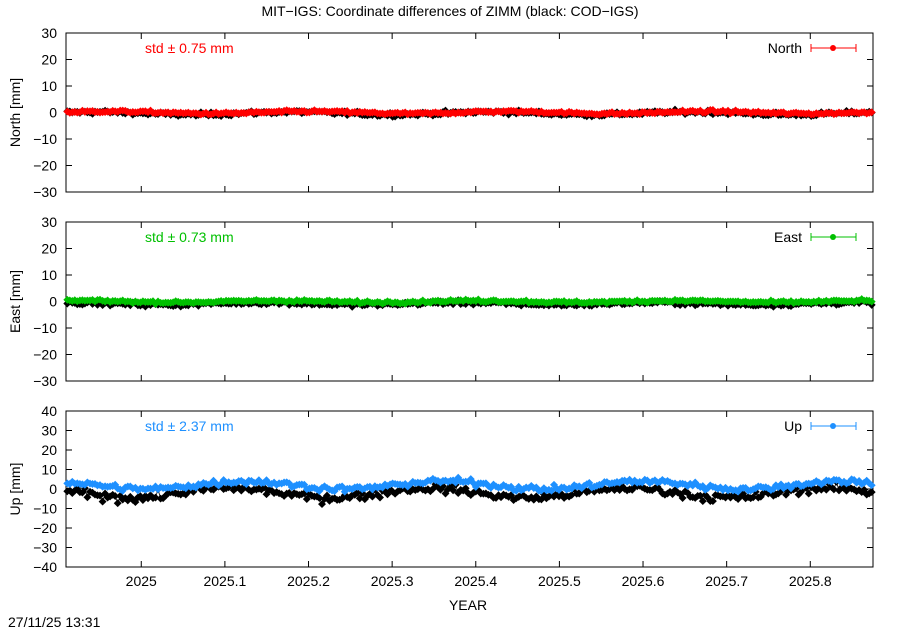  What do you see at coordinates (815, 237) in the screenshot?
I see `legend: East` at bounding box center [815, 237].